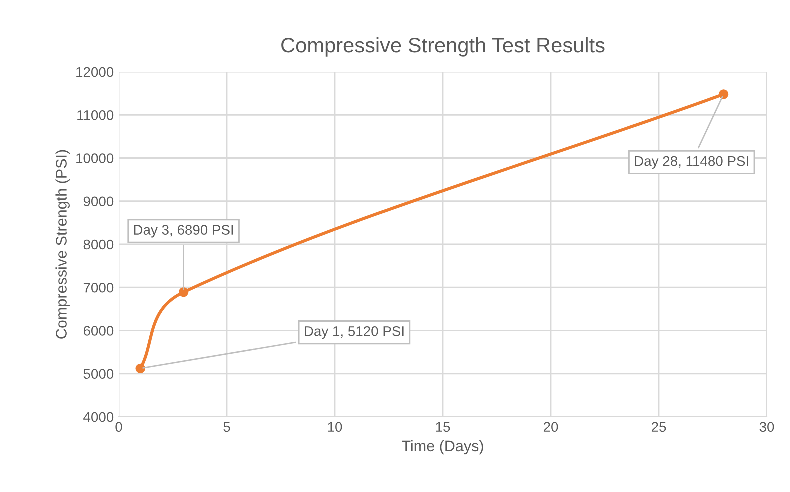  What do you see at coordinates (227, 427) in the screenshot?
I see `x-tick-label: 5` at bounding box center [227, 427].